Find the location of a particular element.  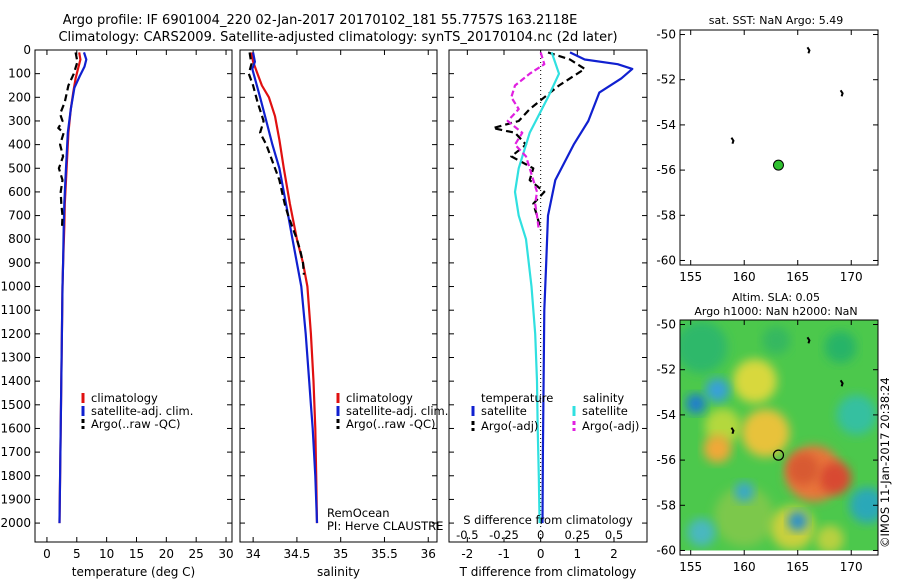

temperature-xtick-label: 0 is located at coordinates (47, 554).